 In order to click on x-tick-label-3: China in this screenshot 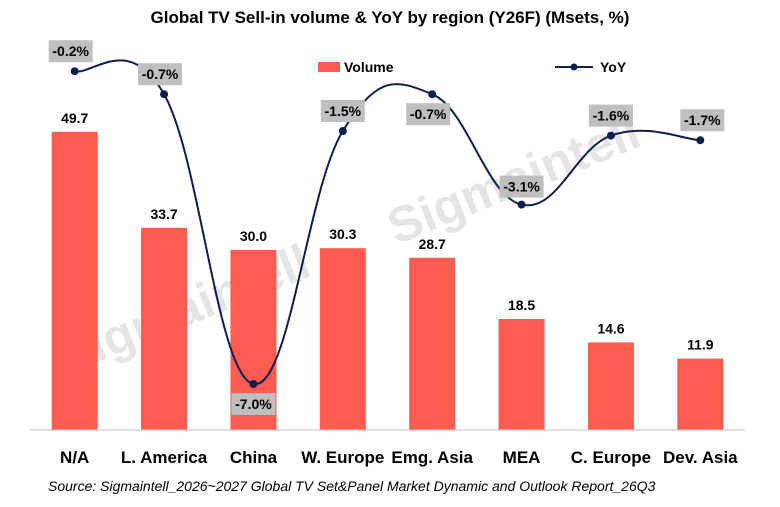, I will do `click(254, 457)`.